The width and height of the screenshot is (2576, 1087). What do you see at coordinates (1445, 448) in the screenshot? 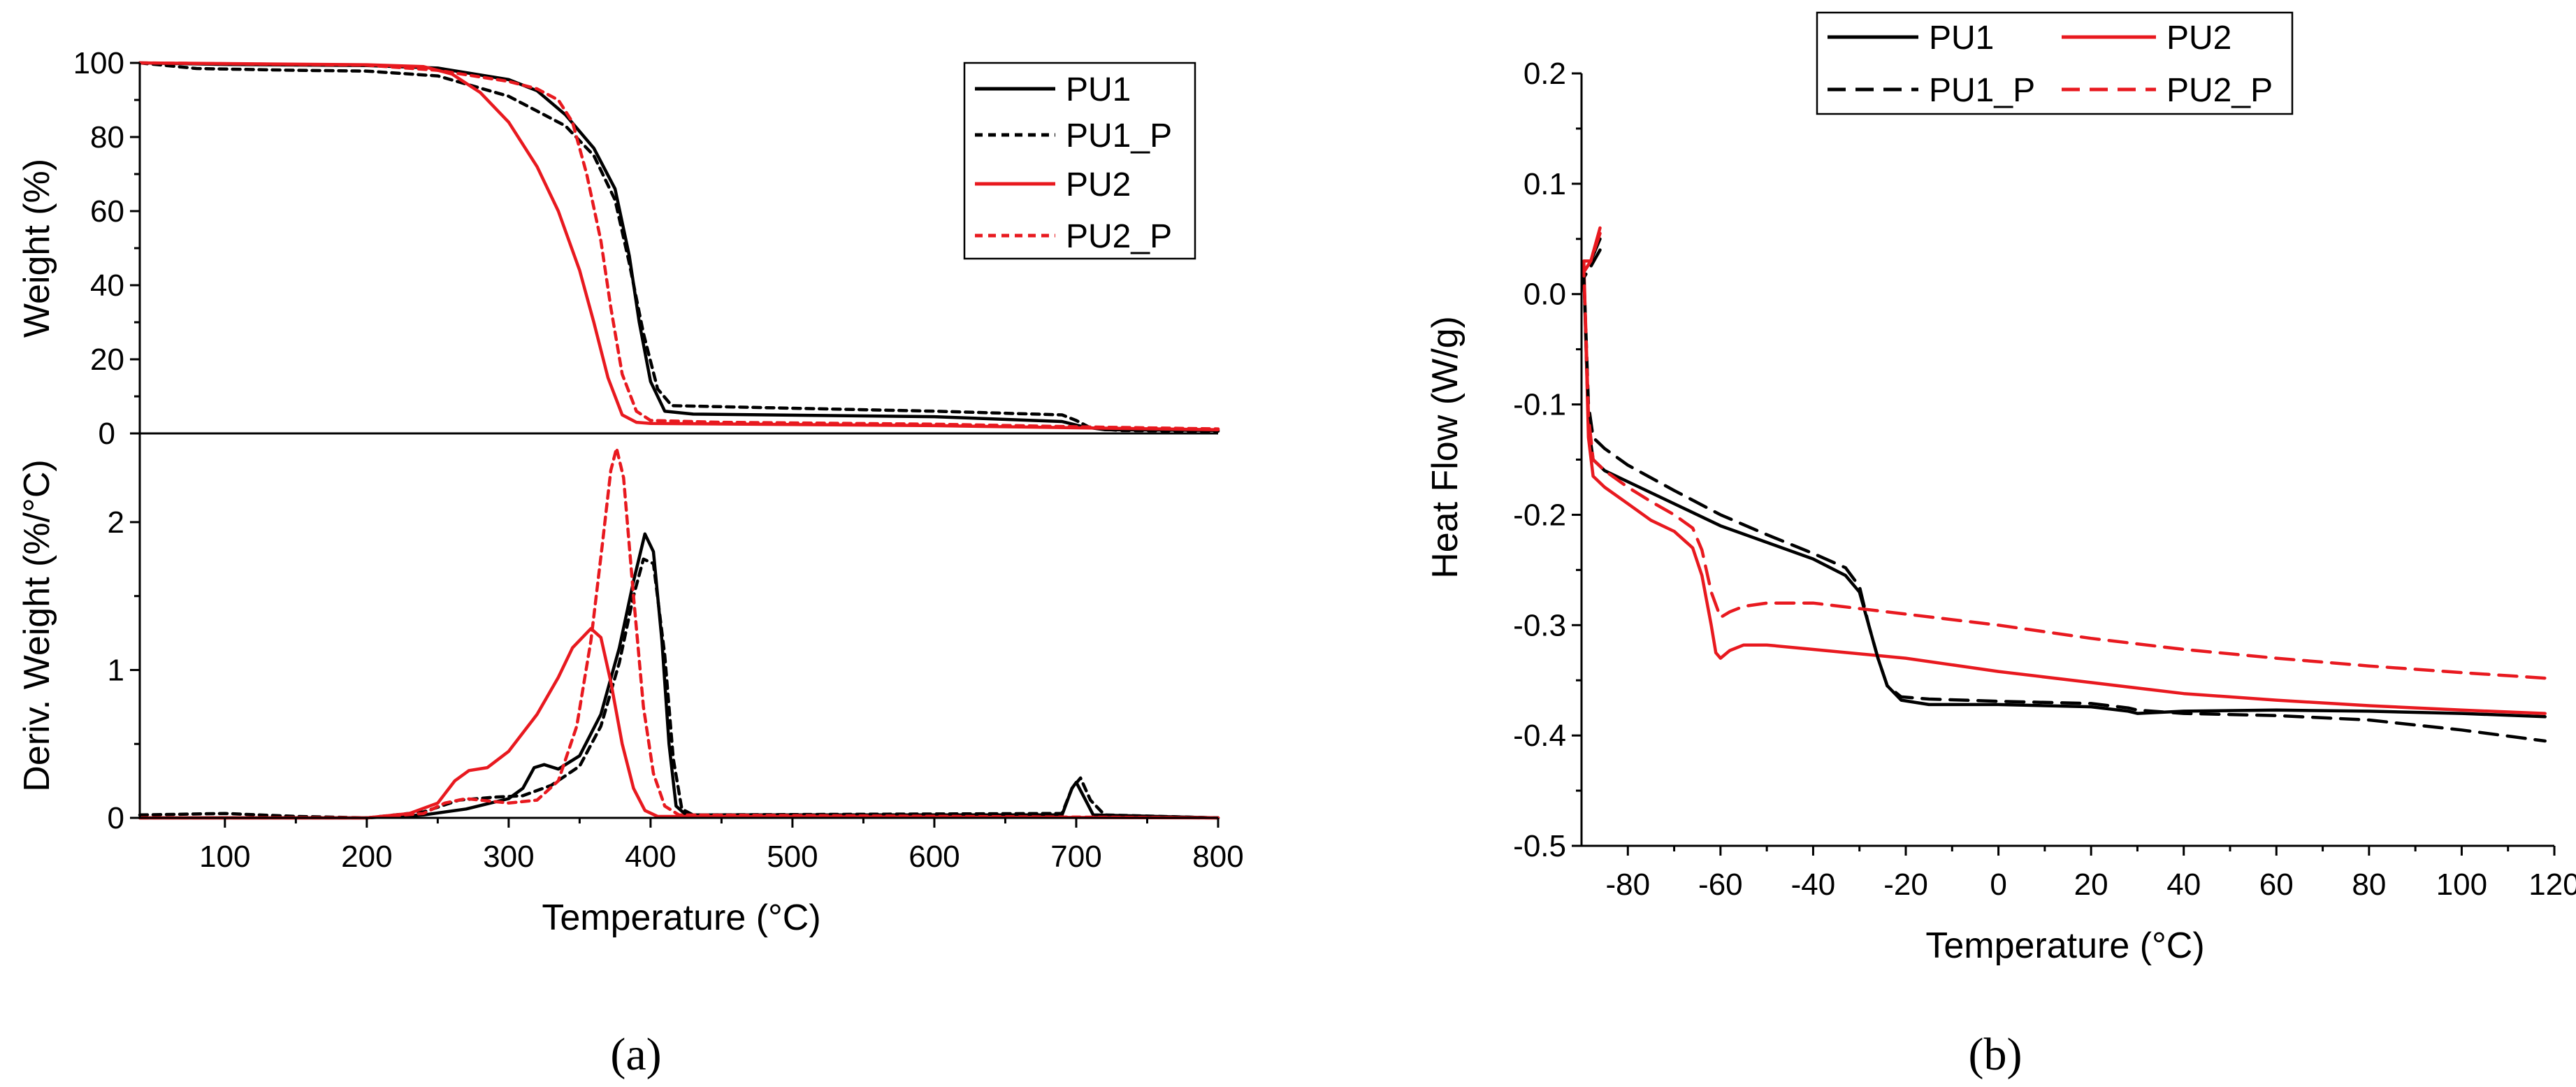
I see `panel-b-y-label: Heat Flow (W/g)` at bounding box center [1445, 448].